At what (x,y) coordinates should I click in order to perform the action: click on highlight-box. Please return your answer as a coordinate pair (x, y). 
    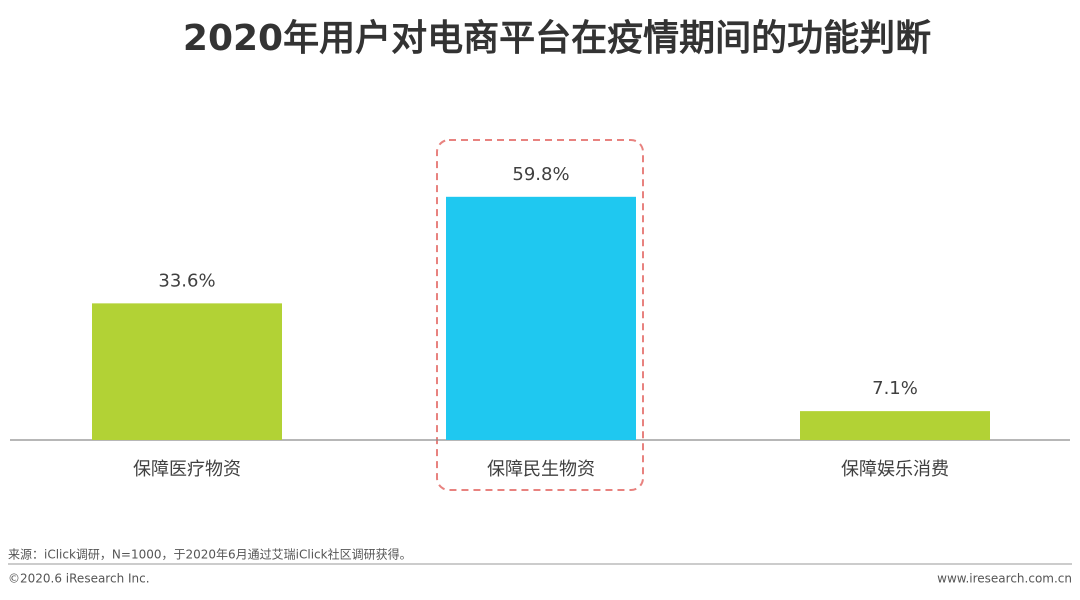
    Looking at the image, I should click on (540, 315).